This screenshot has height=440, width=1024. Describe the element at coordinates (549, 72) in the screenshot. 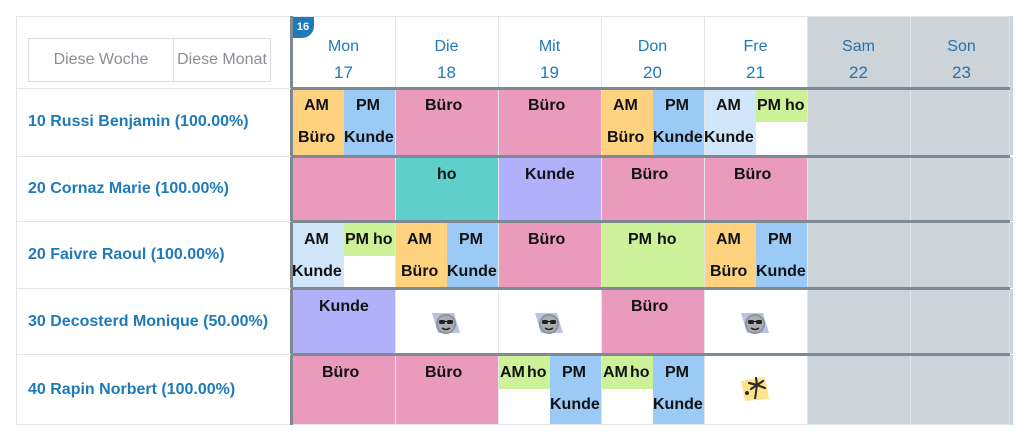

I see `day-date: 19` at that location.